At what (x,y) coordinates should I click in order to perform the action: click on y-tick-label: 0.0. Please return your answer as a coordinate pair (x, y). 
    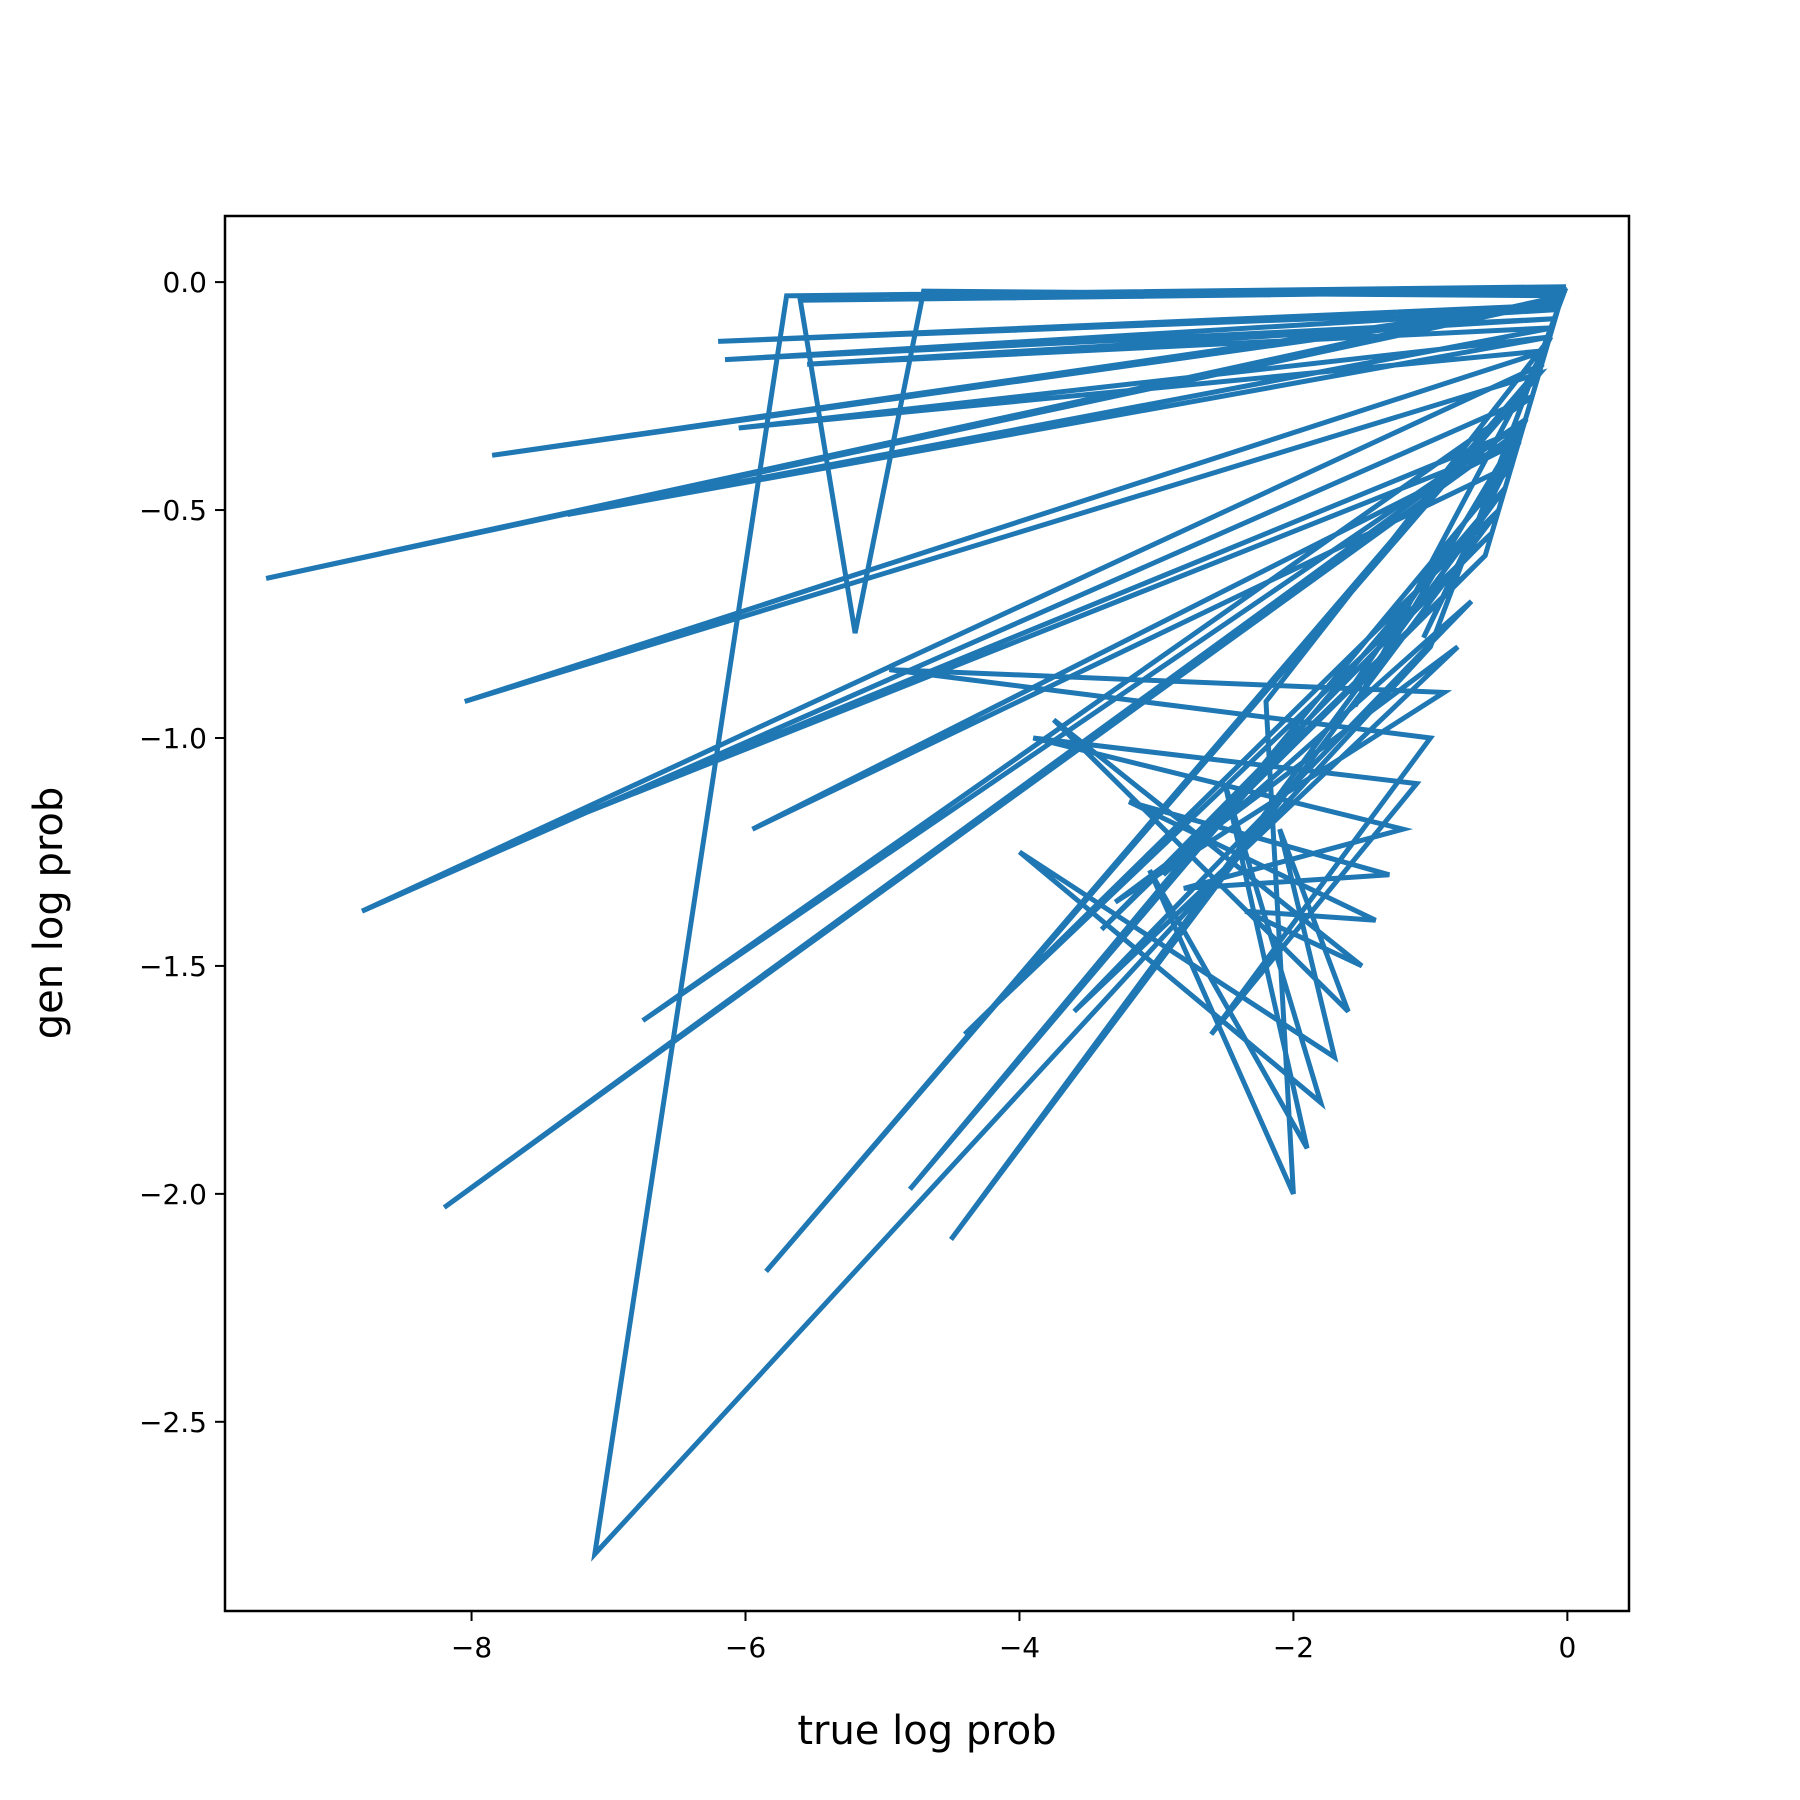
    Looking at the image, I should click on (184, 282).